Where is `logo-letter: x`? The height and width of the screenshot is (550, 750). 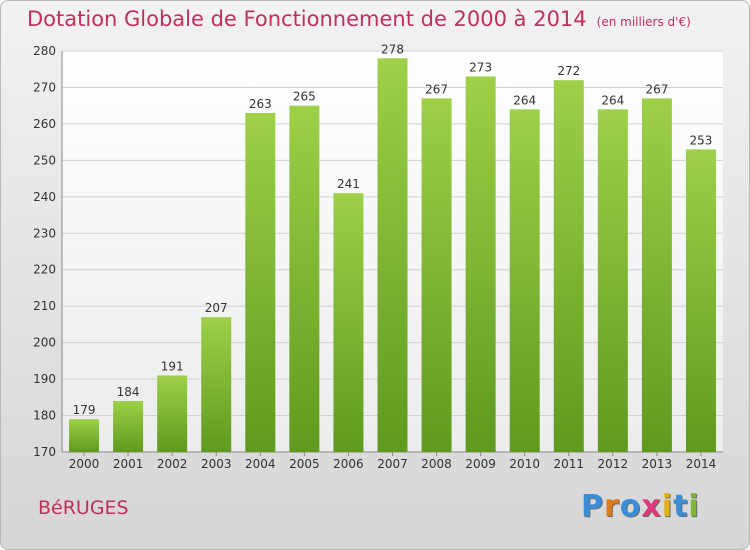 logo-letter: x is located at coordinates (651, 506).